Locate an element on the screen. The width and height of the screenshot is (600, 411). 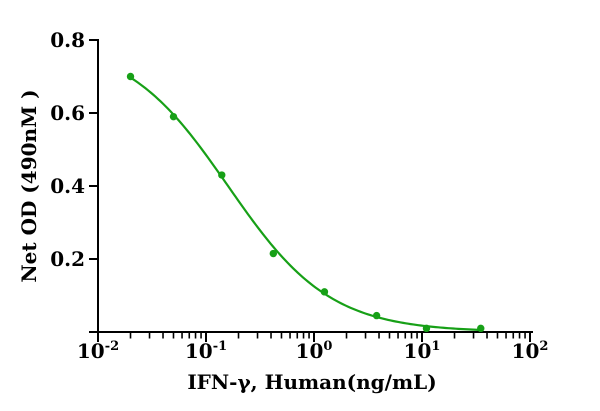
y-tick-label: 0.2 is located at coordinates (67, 259).